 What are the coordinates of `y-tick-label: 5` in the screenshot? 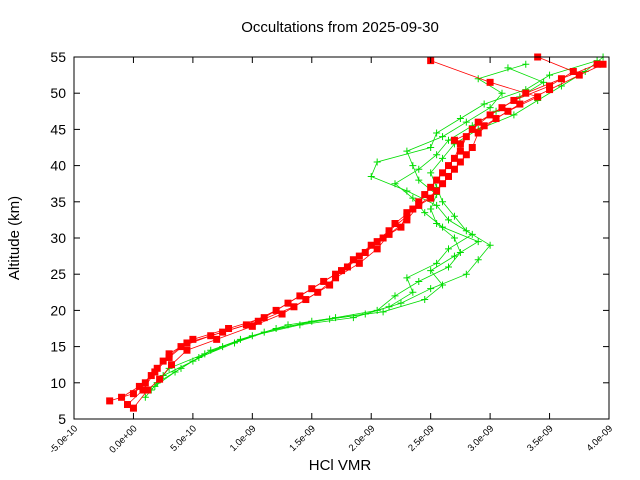 It's located at (62, 419).